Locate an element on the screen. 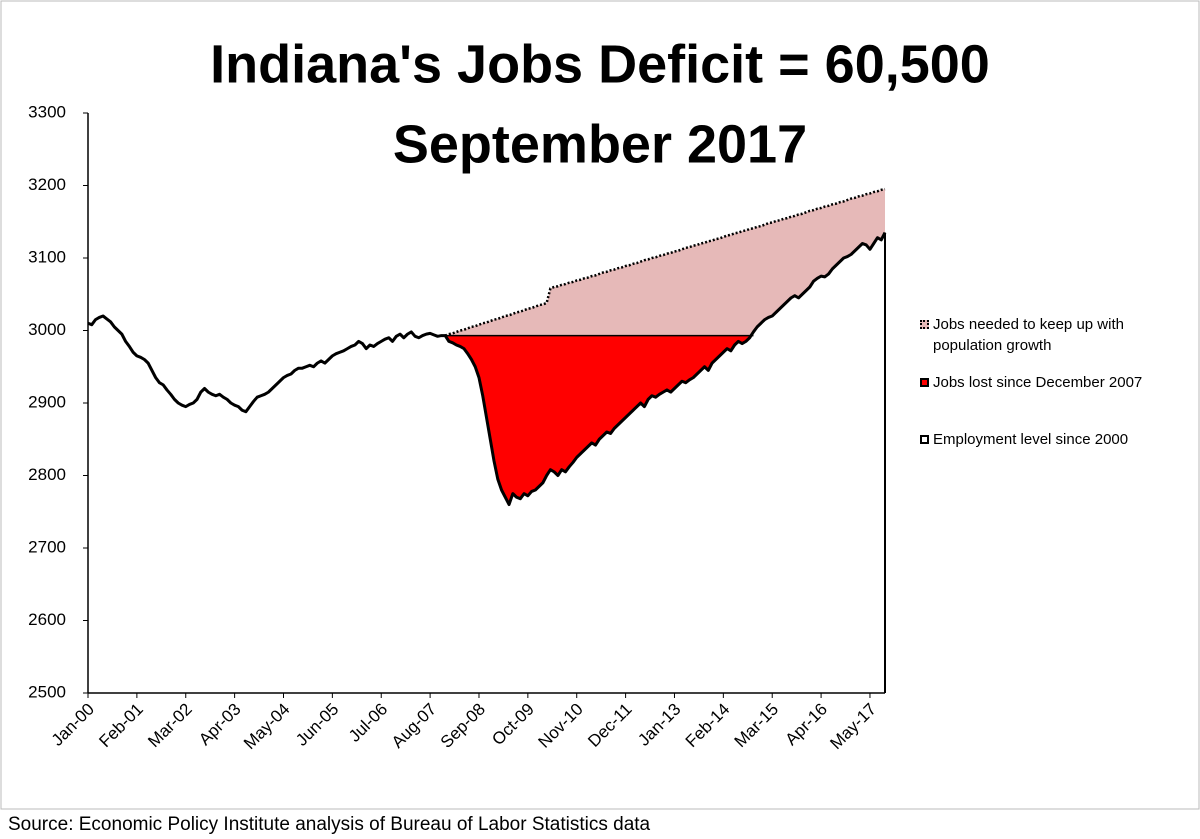  y-tick-label: 2800 is located at coordinates (47, 474).